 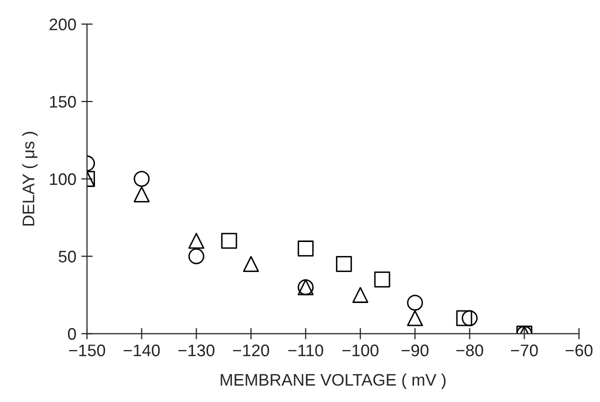 What do you see at coordinates (67, 256) in the screenshot?
I see `y-tick-label: 50` at bounding box center [67, 256].